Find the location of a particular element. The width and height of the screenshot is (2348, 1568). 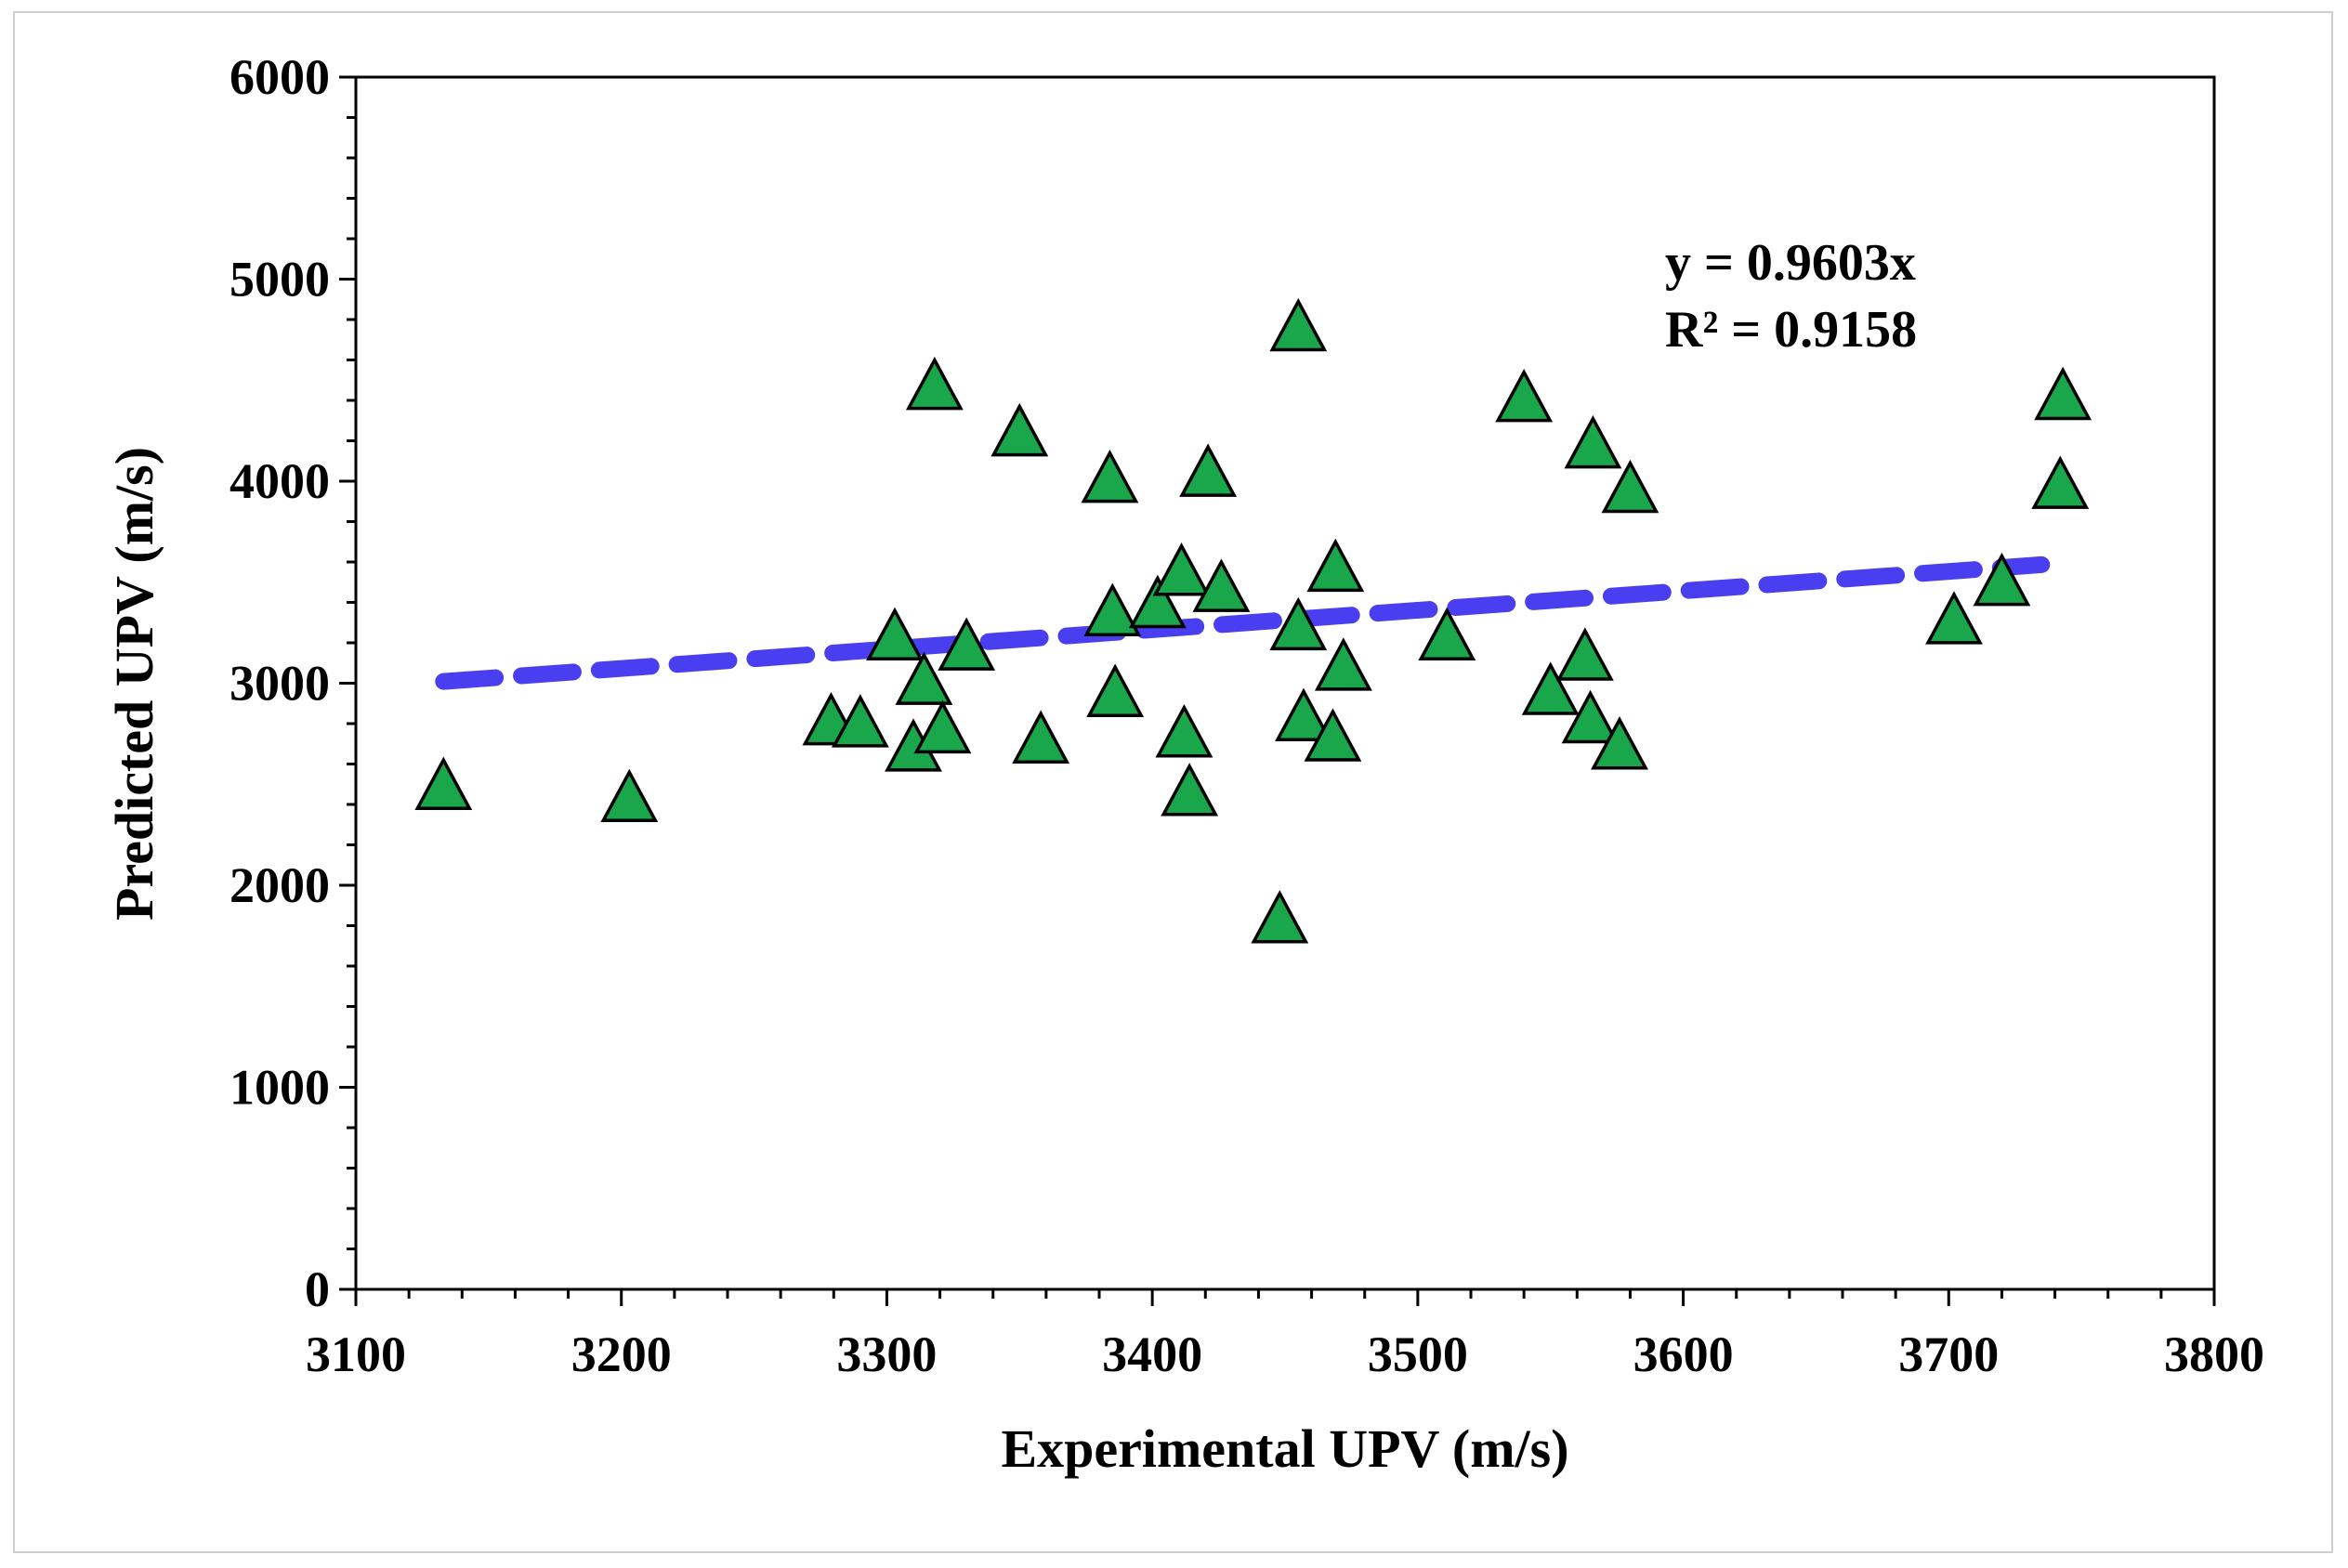

y-tick-label: 1000 is located at coordinates (280, 1088).